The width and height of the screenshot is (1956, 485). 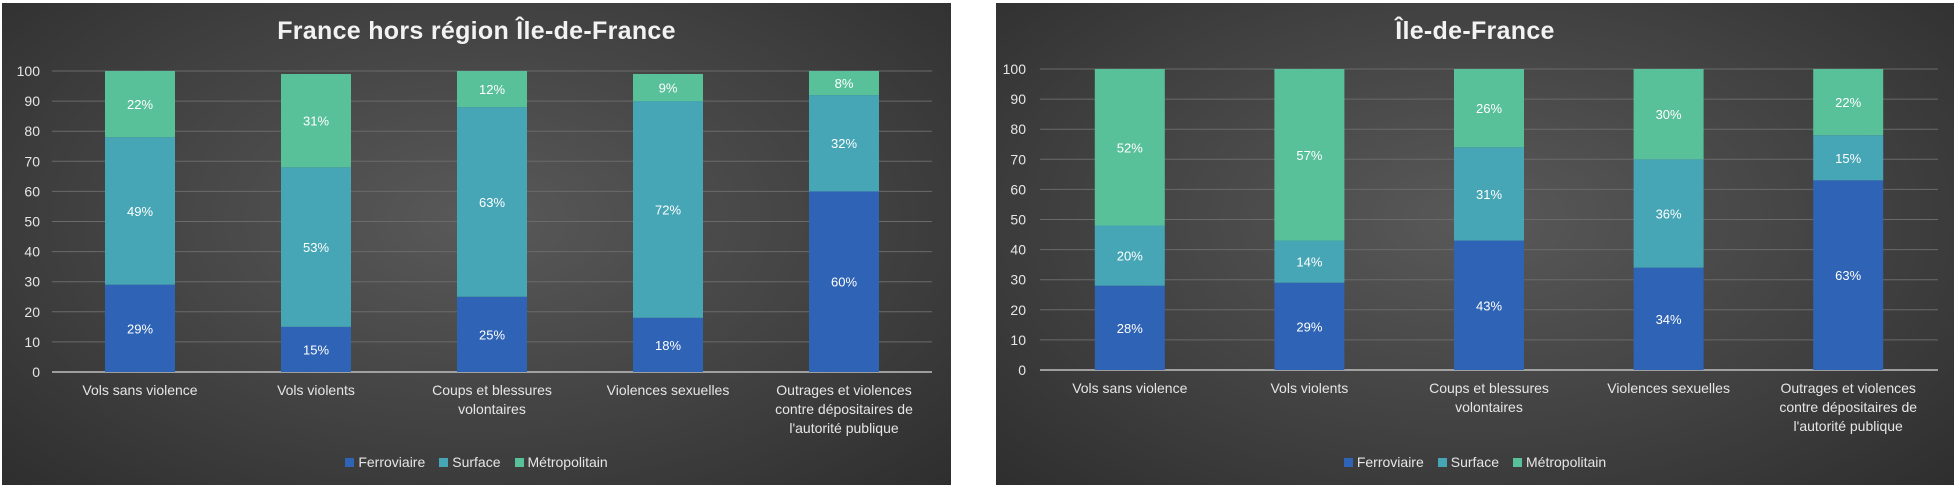 I want to click on x-category-label-line: l'autorité publique, so click(x=1849, y=426).